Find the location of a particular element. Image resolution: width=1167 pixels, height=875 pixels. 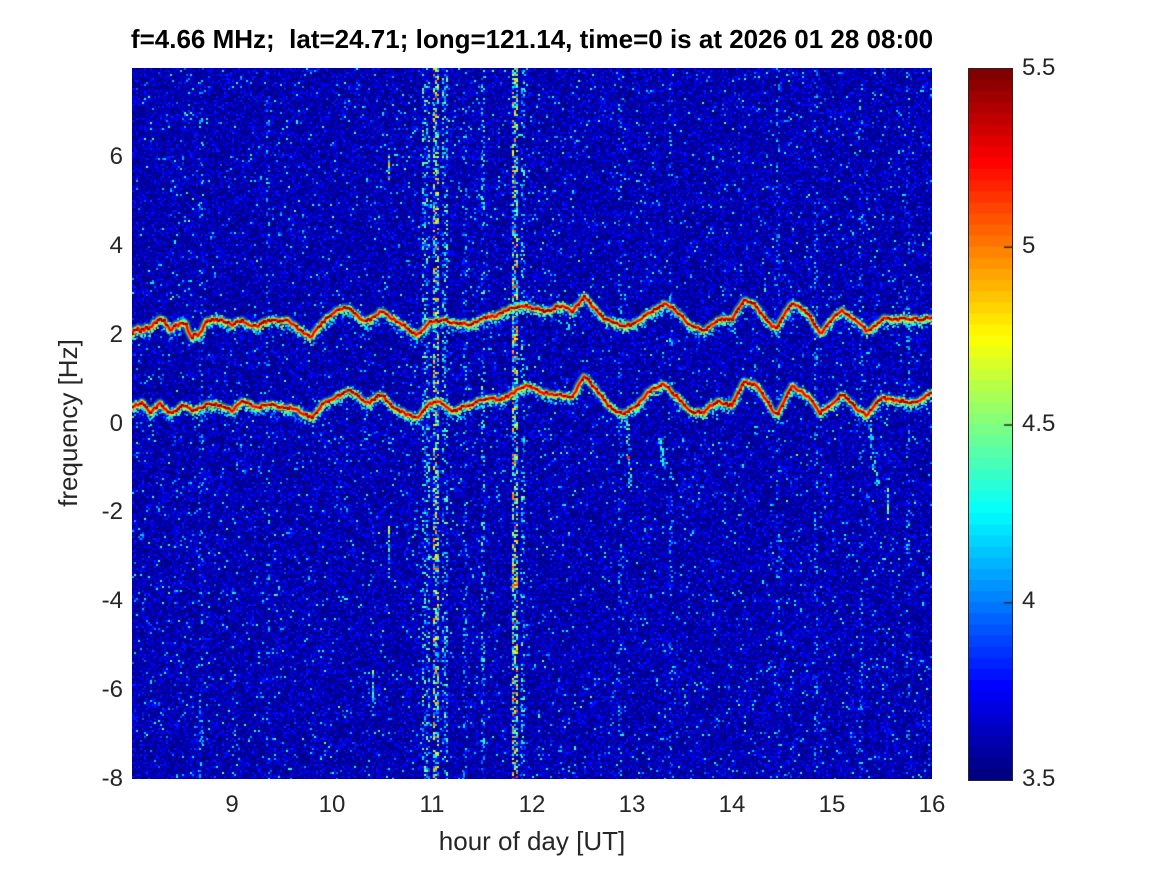

colorbar-tick-label: 4.5 is located at coordinates (1039, 423).